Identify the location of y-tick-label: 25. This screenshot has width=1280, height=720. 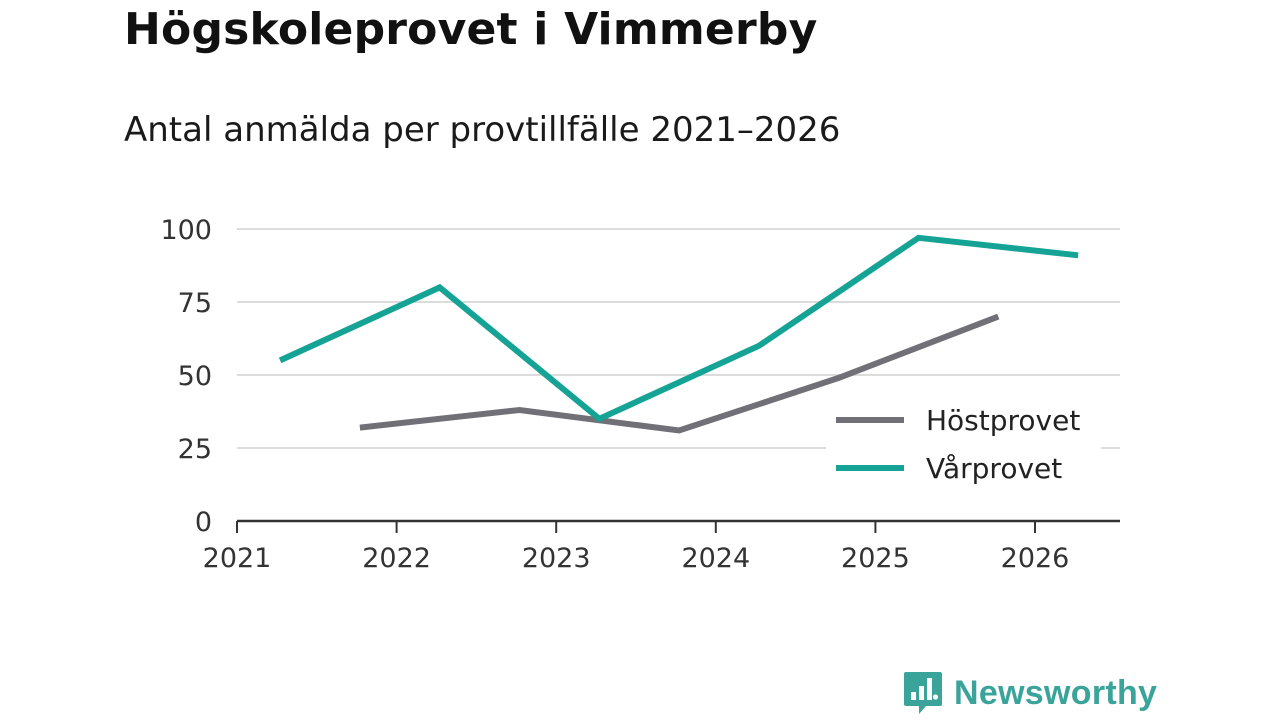
(195, 449).